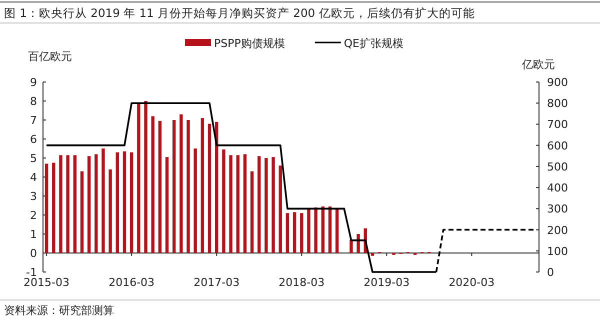 Image resolution: width=600 pixels, height=321 pixels. Describe the element at coordinates (33, 215) in the screenshot. I see `y-tick-label: 2` at that location.